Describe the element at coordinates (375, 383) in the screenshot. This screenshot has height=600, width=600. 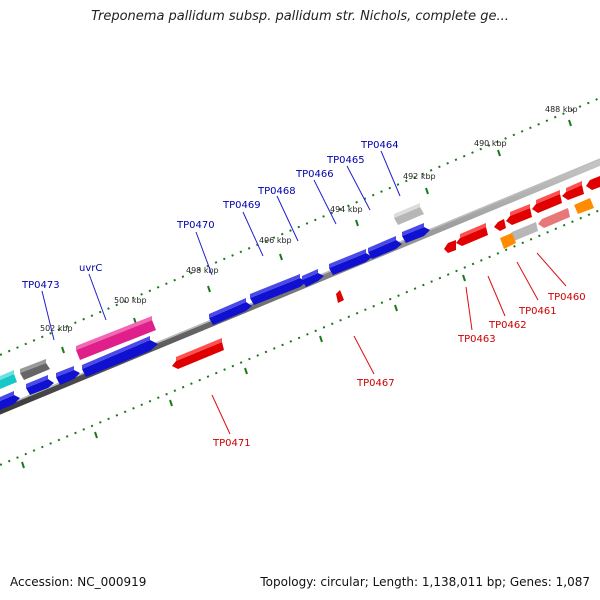
I see `gene-label: TP0467` at that location.